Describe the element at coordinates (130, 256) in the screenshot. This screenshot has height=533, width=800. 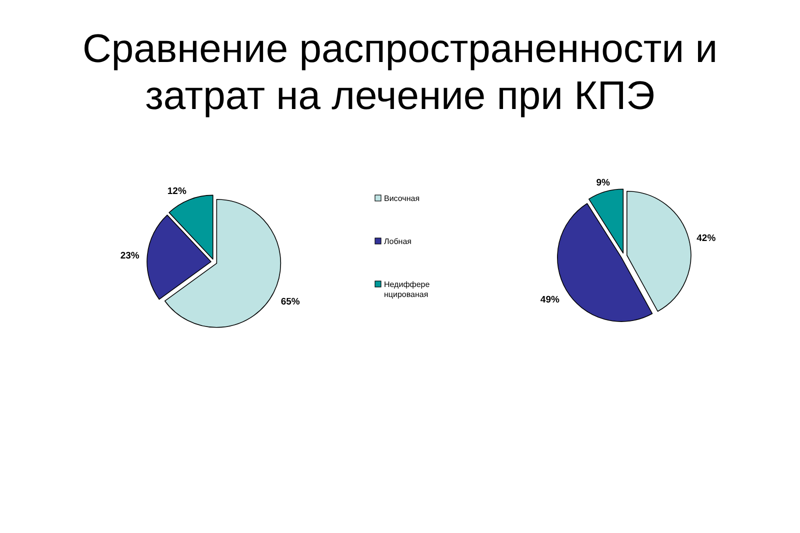
I see `data-label: 23%` at that location.